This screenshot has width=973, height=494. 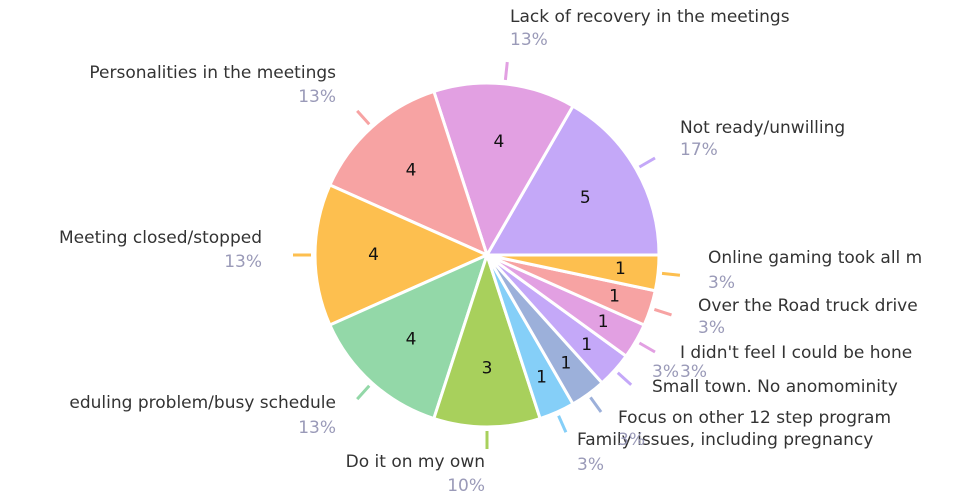 I want to click on slice-percent-label: 10%, so click(x=466, y=485).